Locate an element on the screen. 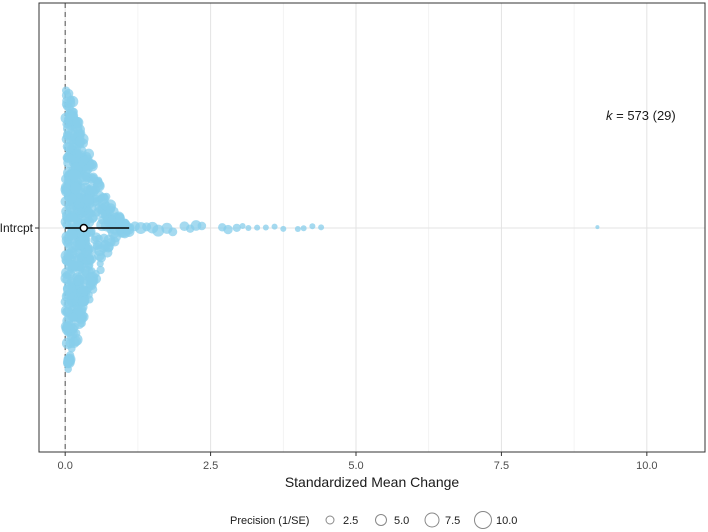 The width and height of the screenshot is (708, 532). precision-legend: Precision (1/SE) 2.5 5.0 7.5 10.0 is located at coordinates (373, 520).